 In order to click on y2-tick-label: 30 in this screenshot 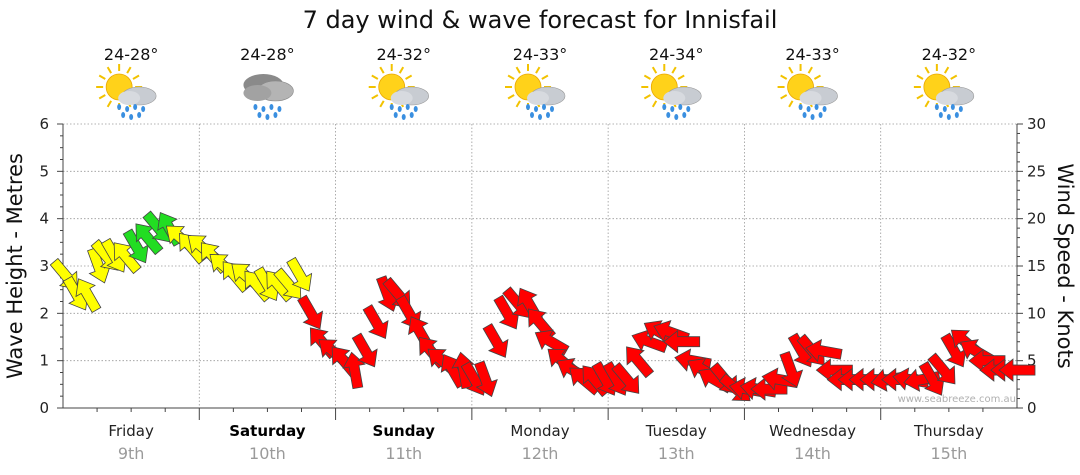, I will do `click(1036, 124)`.